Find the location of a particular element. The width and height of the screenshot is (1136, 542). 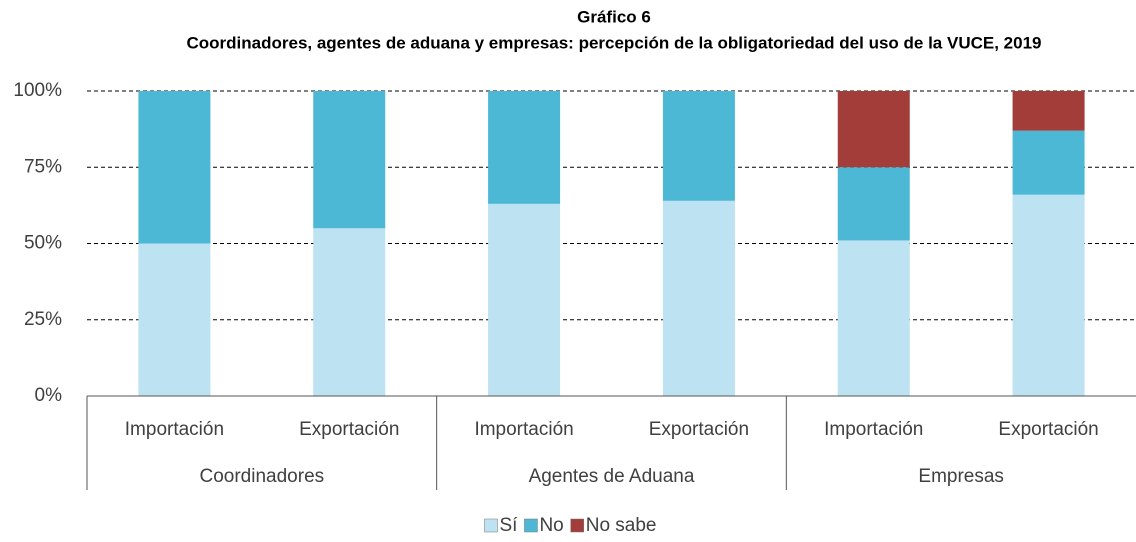

group-label: Coordinadores is located at coordinates (262, 476).